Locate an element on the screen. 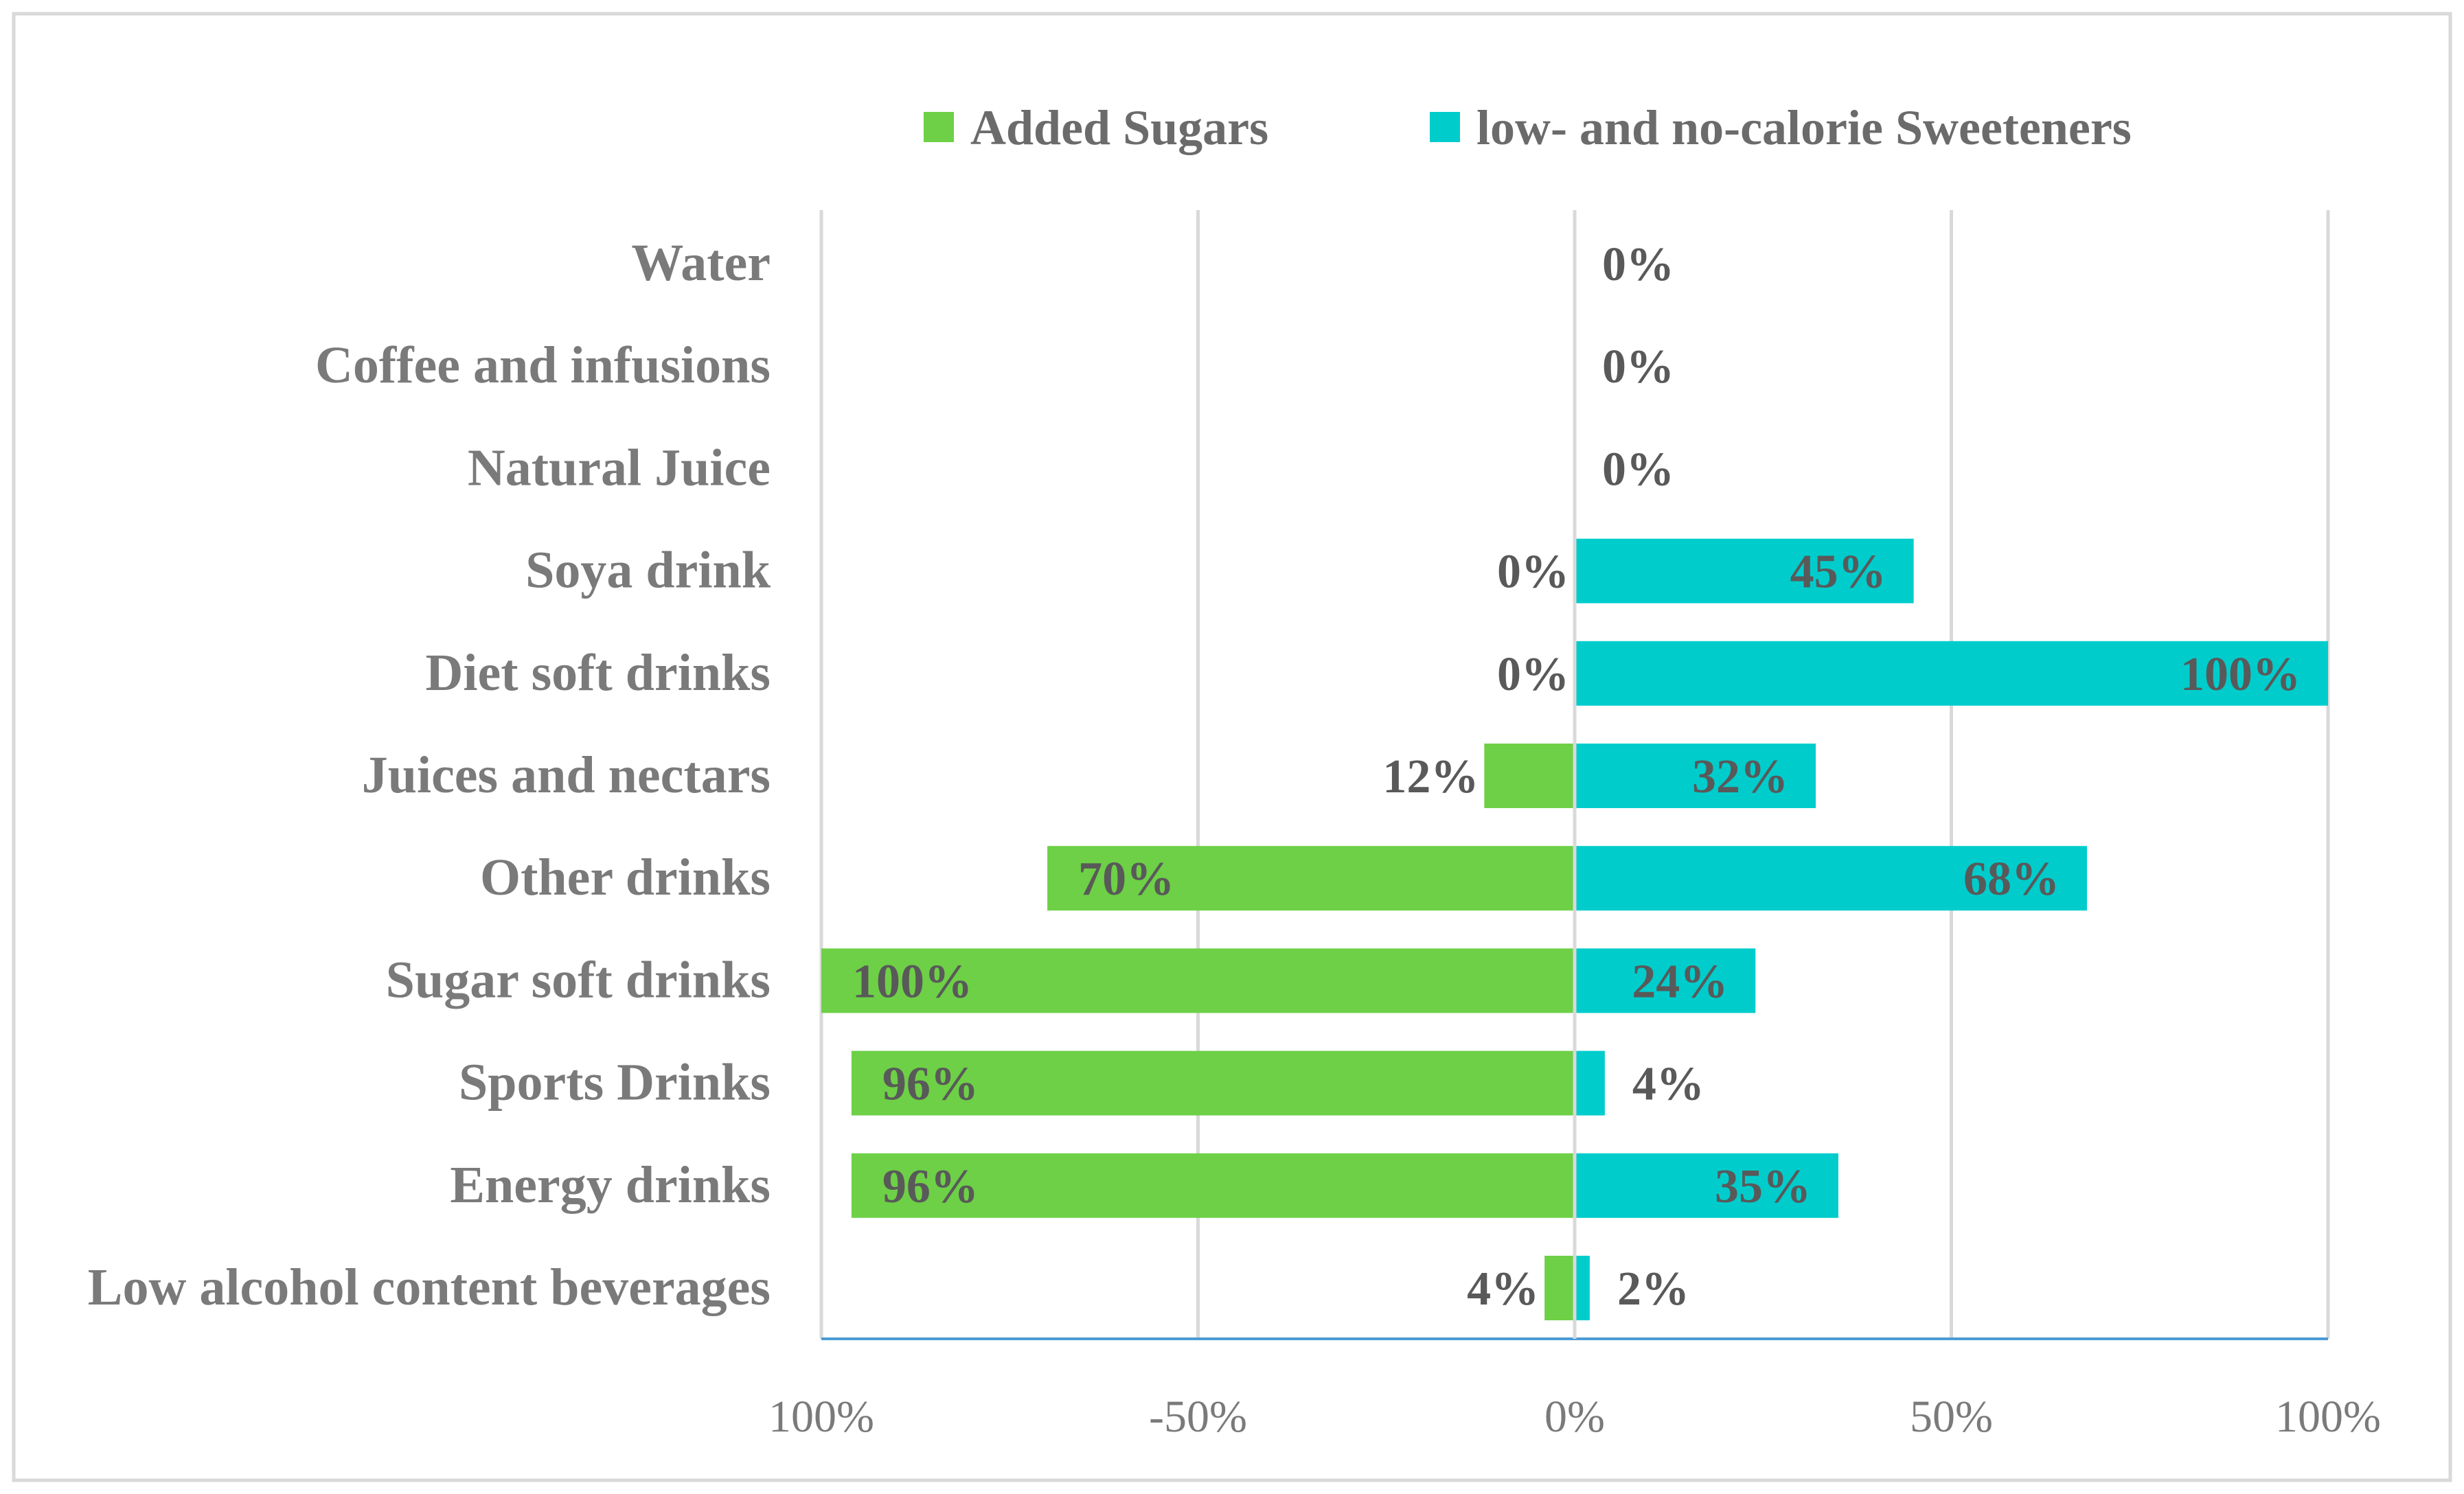  category-label: Diet soft drinks is located at coordinates (598, 673).